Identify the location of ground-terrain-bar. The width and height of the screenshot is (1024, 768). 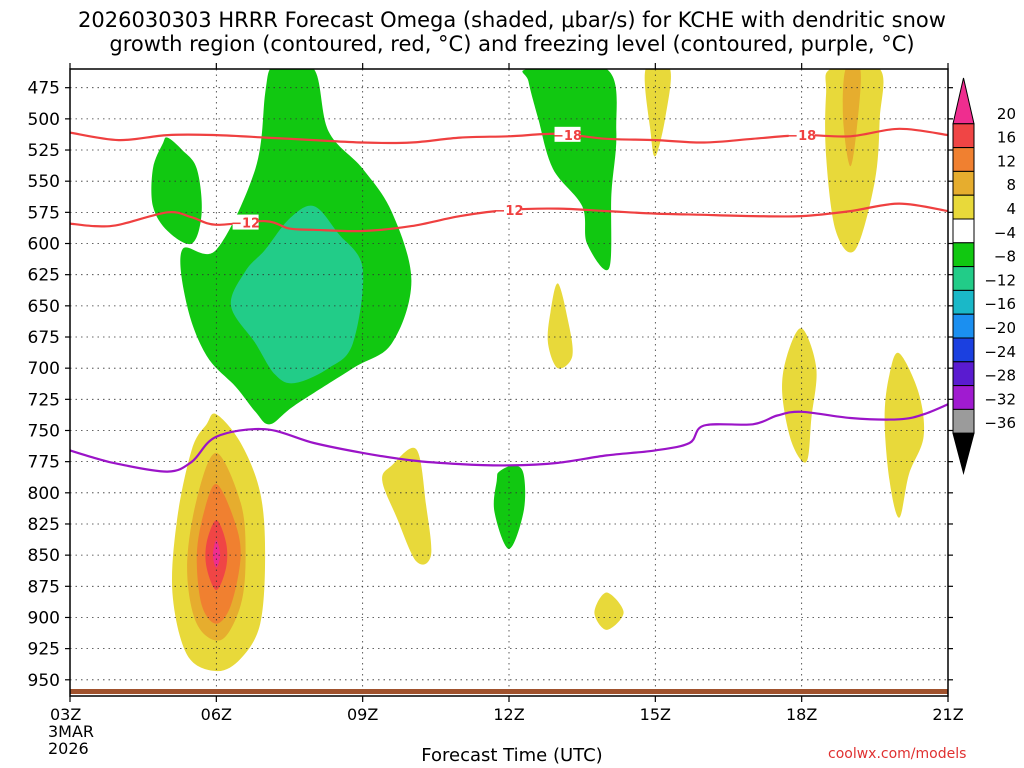
(509, 691).